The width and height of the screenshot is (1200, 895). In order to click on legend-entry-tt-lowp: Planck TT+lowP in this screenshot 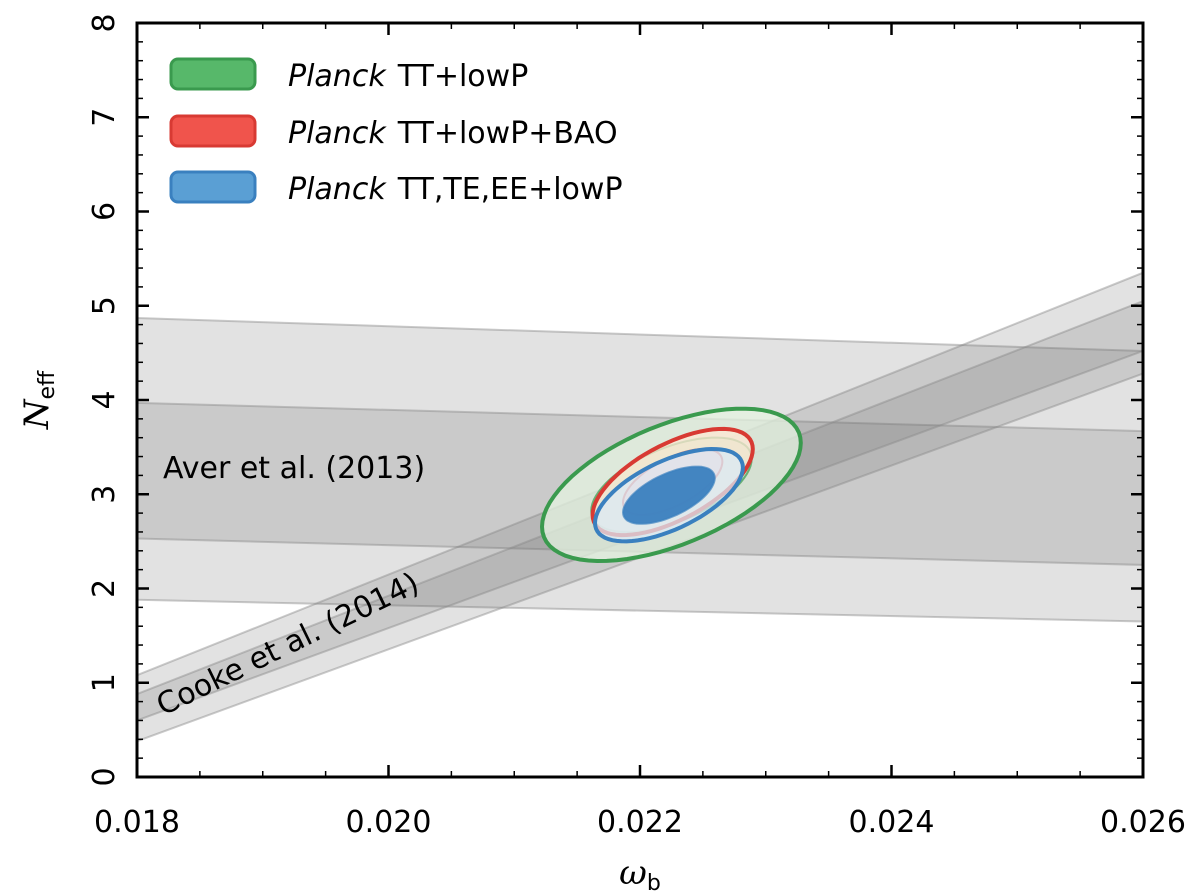, I will do `click(348, 75)`.